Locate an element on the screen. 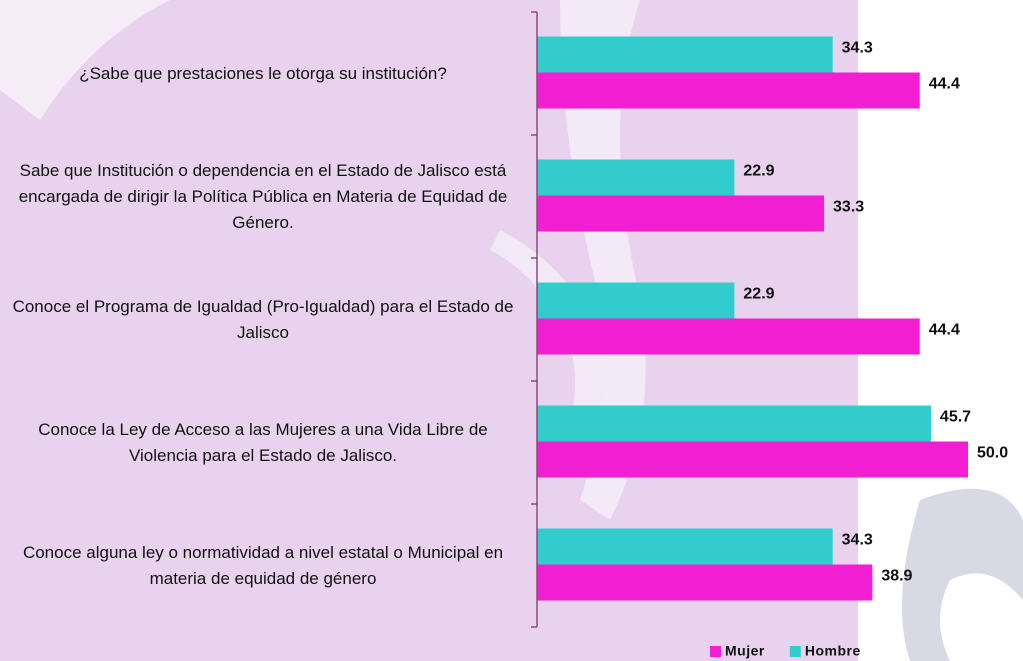 The width and height of the screenshot is (1023, 661). value-label: 33.3 is located at coordinates (848, 207).